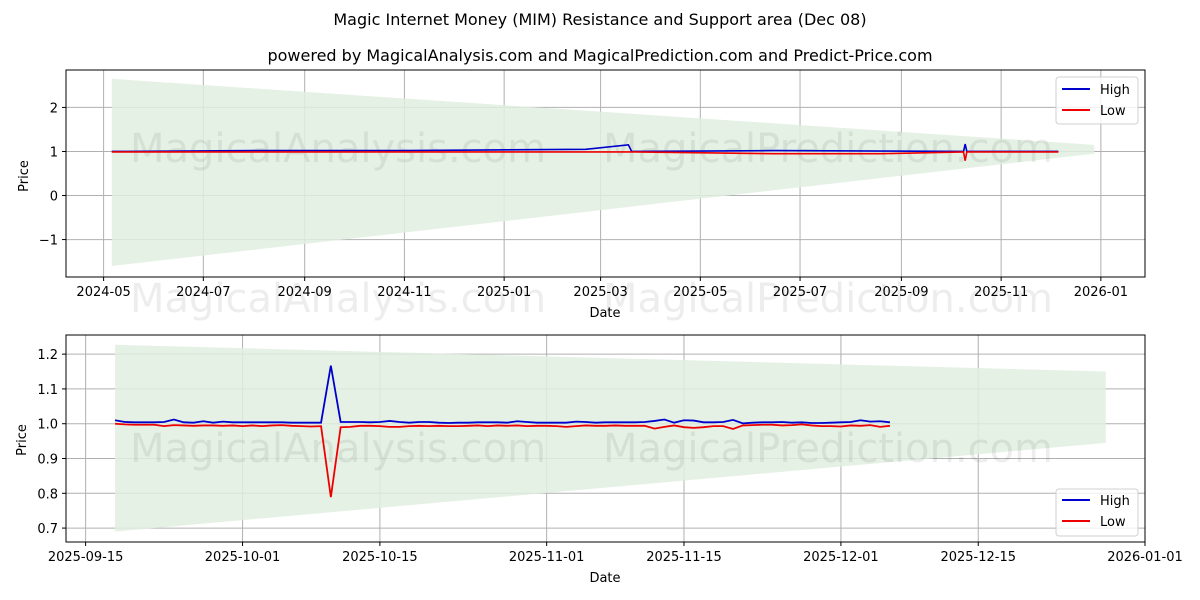  Describe the element at coordinates (24, 176) in the screenshot. I see `top-y-axis-label: Price` at that location.